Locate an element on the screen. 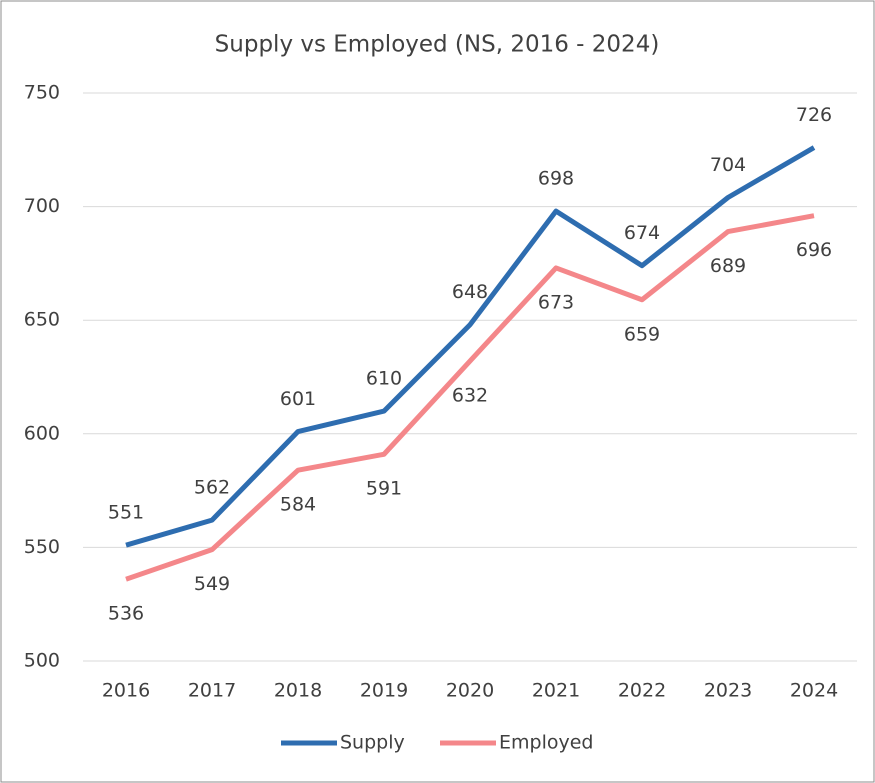 The image size is (875, 783). data-label: 549 is located at coordinates (212, 584).